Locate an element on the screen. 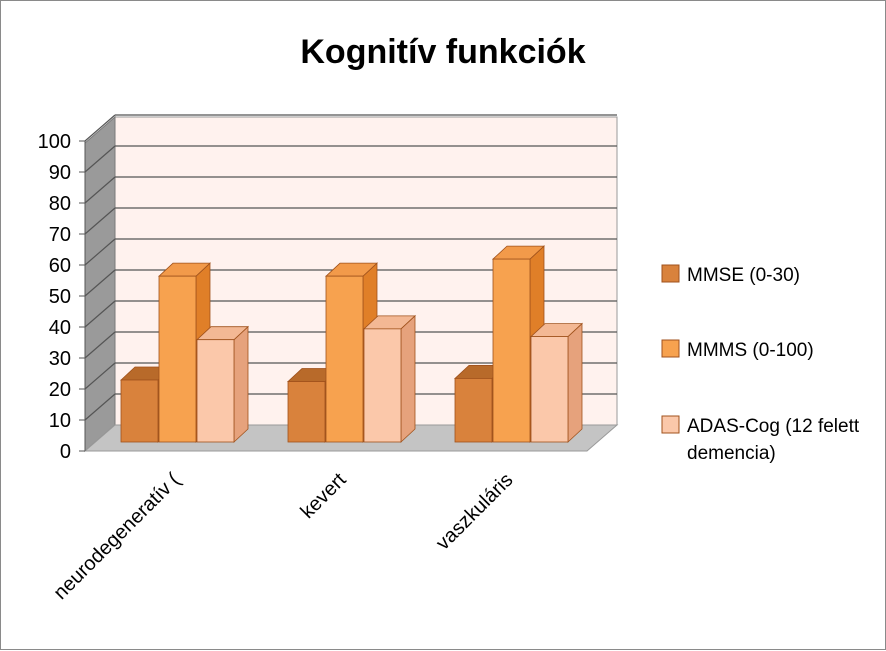 This screenshot has height=651, width=886. y-tick-label: 20 is located at coordinates (60, 390).